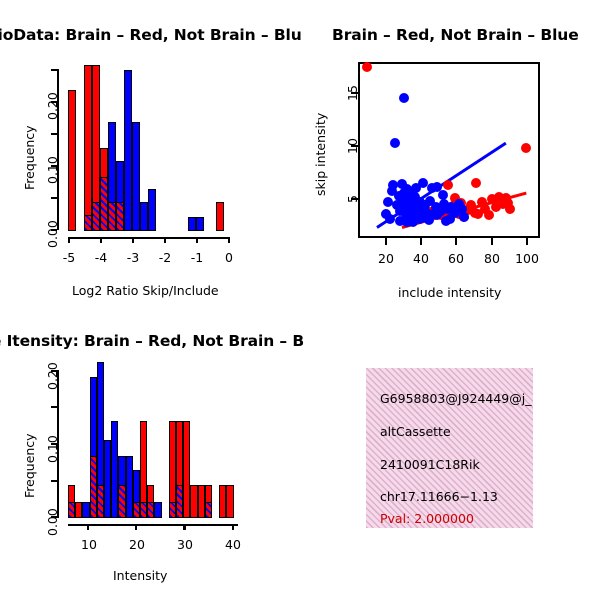 The image size is (600, 600). I want to click on log2-ratio-xtick--1, so click(197, 240).